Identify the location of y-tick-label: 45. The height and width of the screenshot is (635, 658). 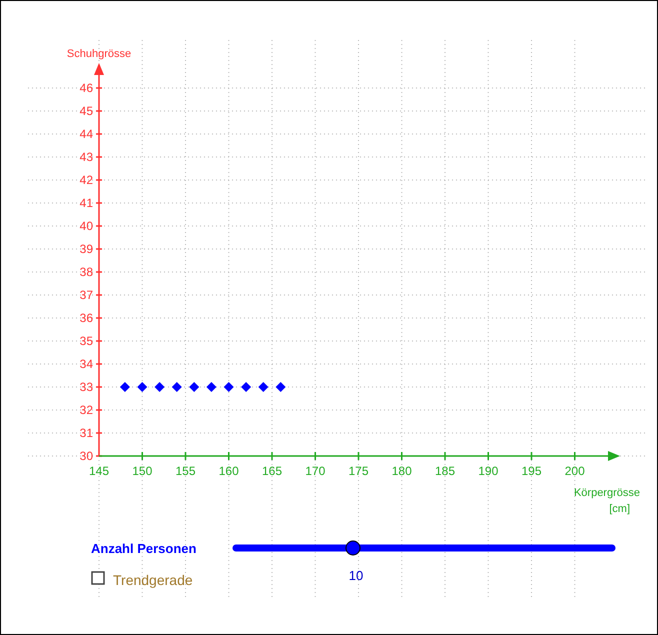
(87, 111).